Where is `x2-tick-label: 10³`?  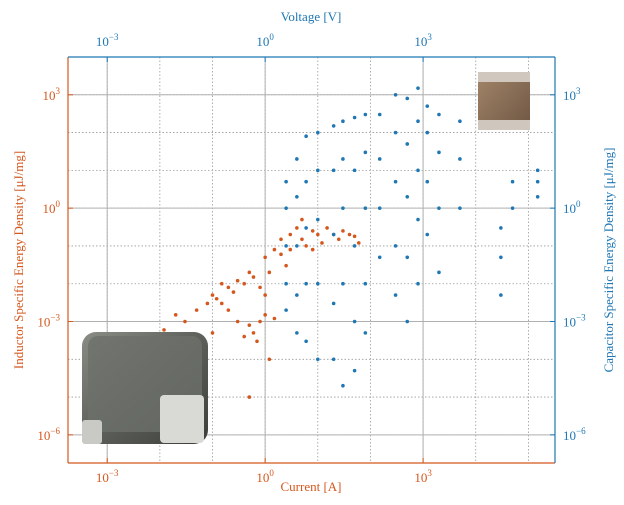 x2-tick-label: 10³ is located at coordinates (423, 40).